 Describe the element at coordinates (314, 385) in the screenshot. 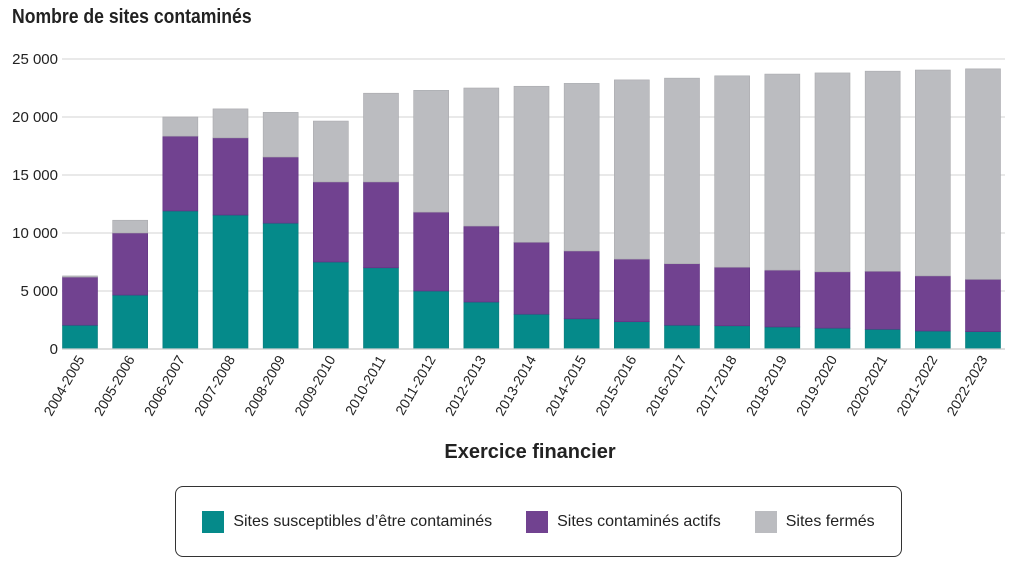

I see `x-tick-label: 2009-2010` at that location.